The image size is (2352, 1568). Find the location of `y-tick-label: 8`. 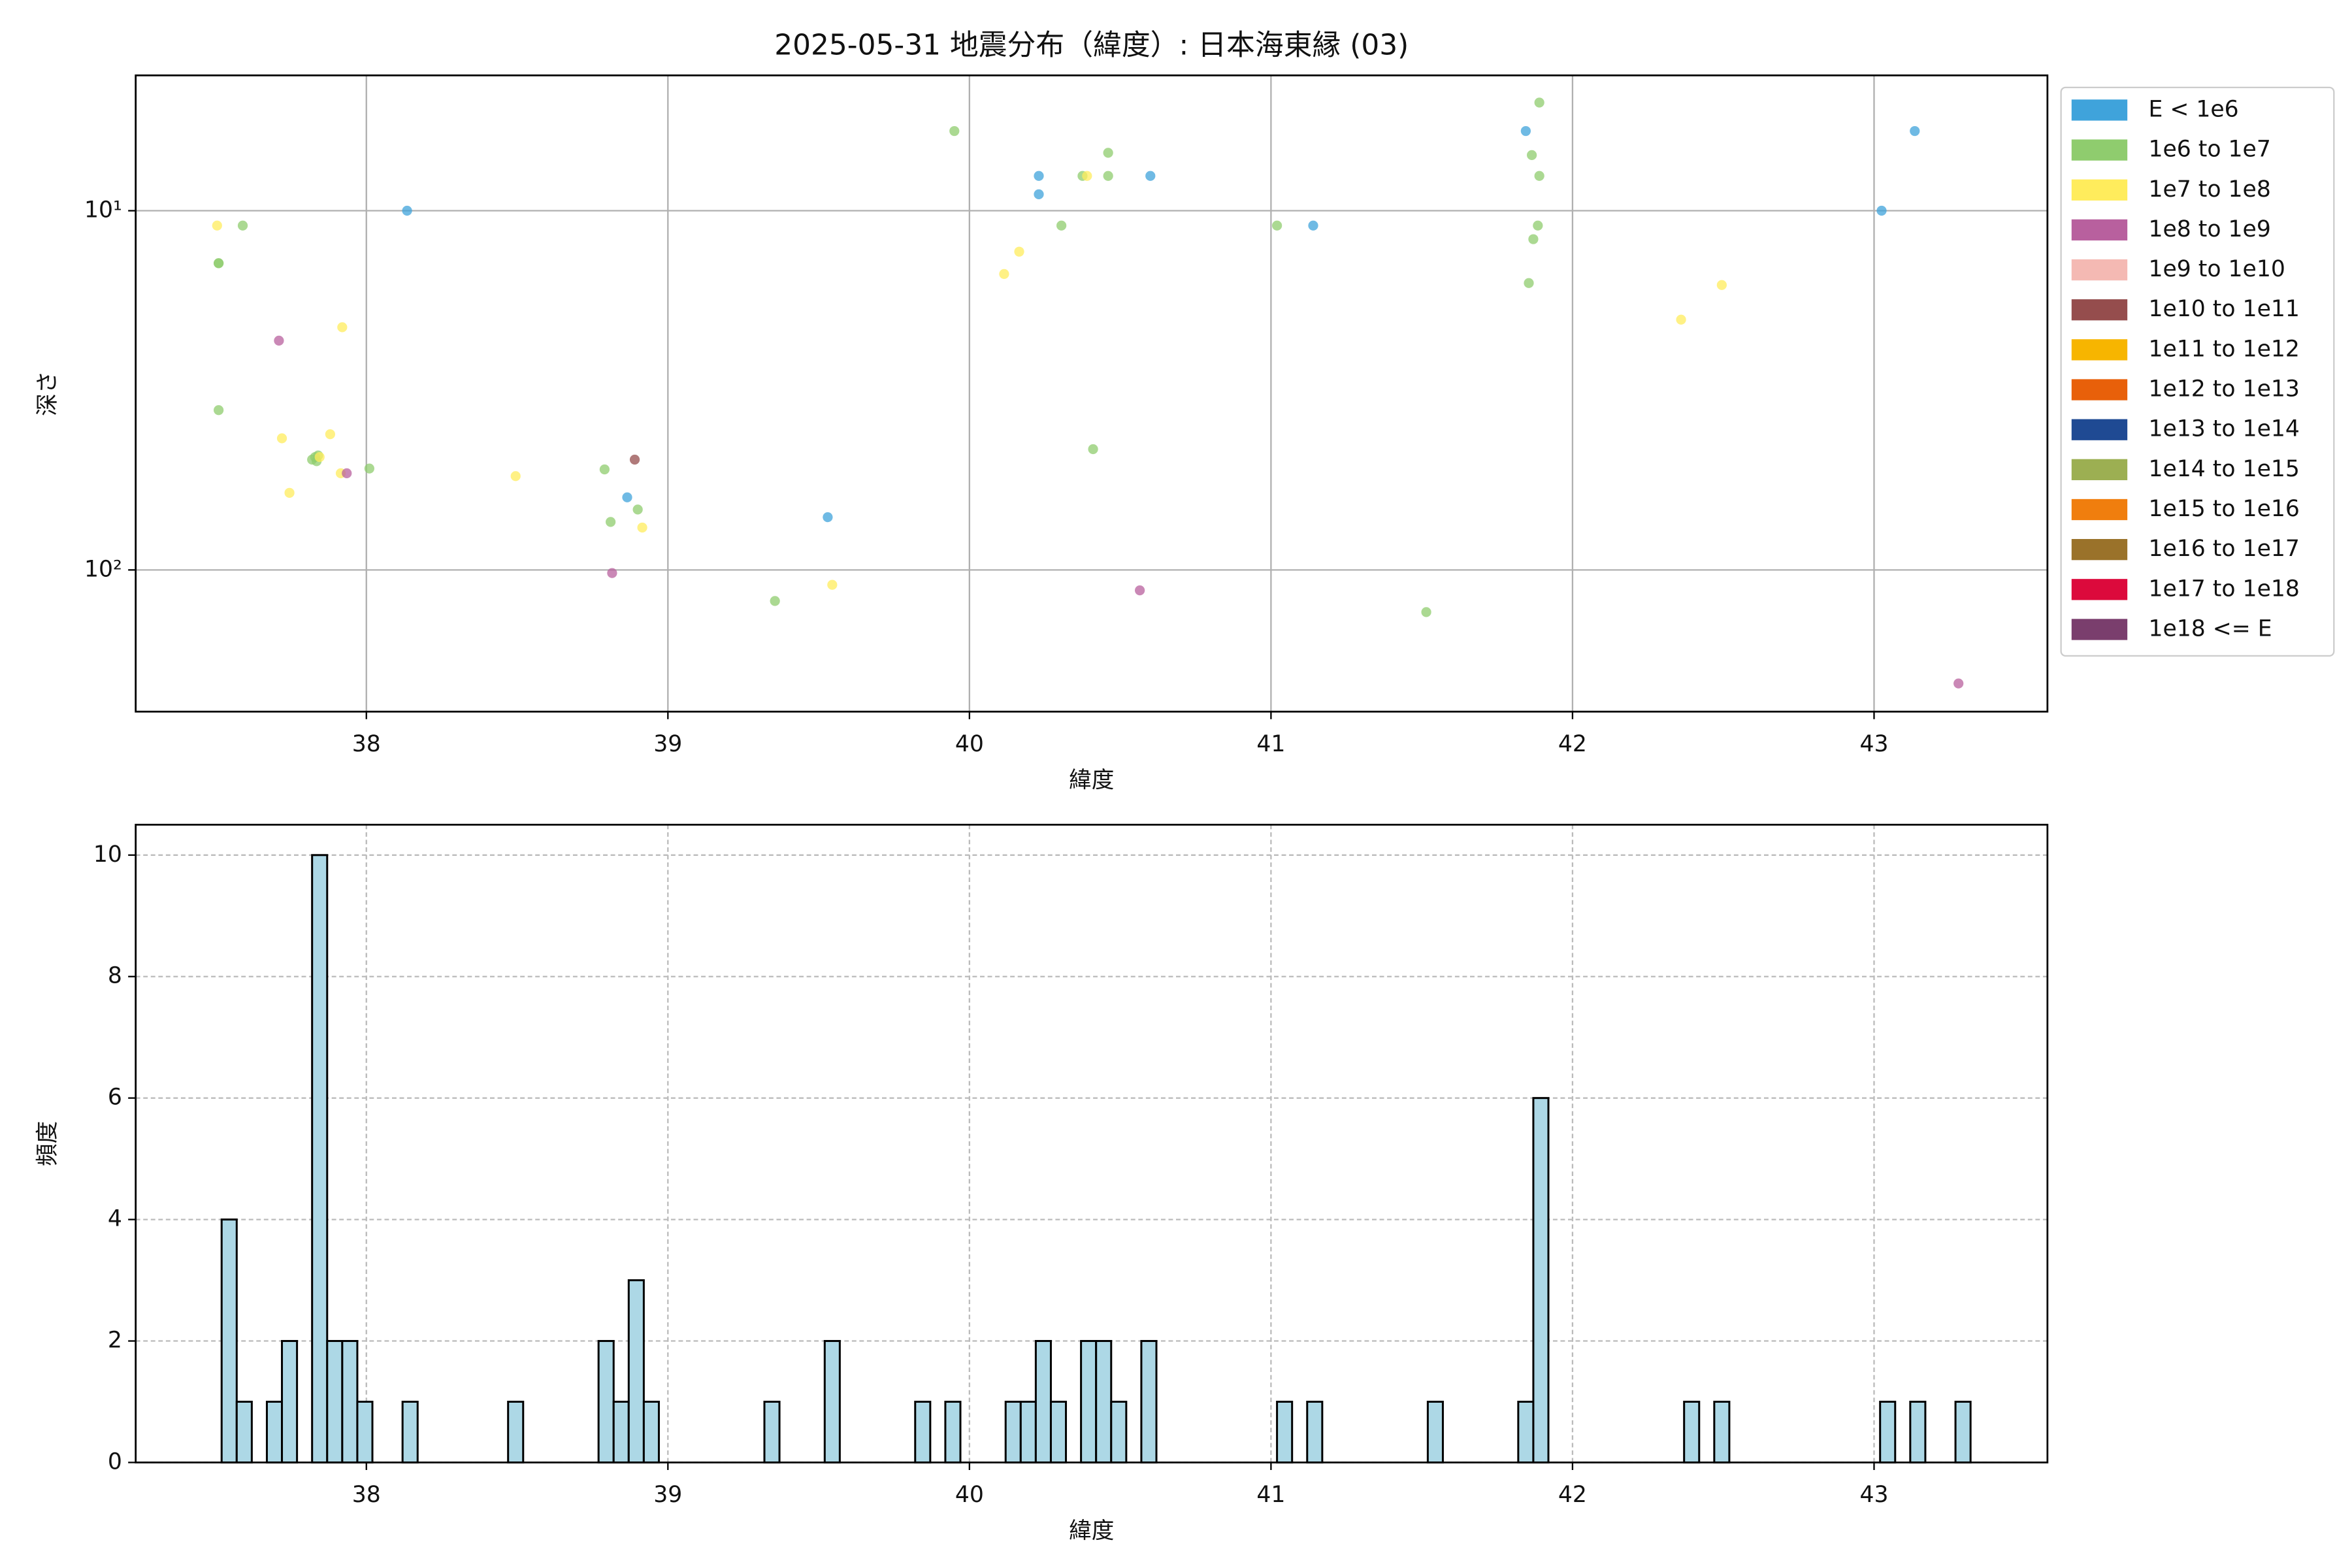

y-tick-label: 8 is located at coordinates (115, 976).